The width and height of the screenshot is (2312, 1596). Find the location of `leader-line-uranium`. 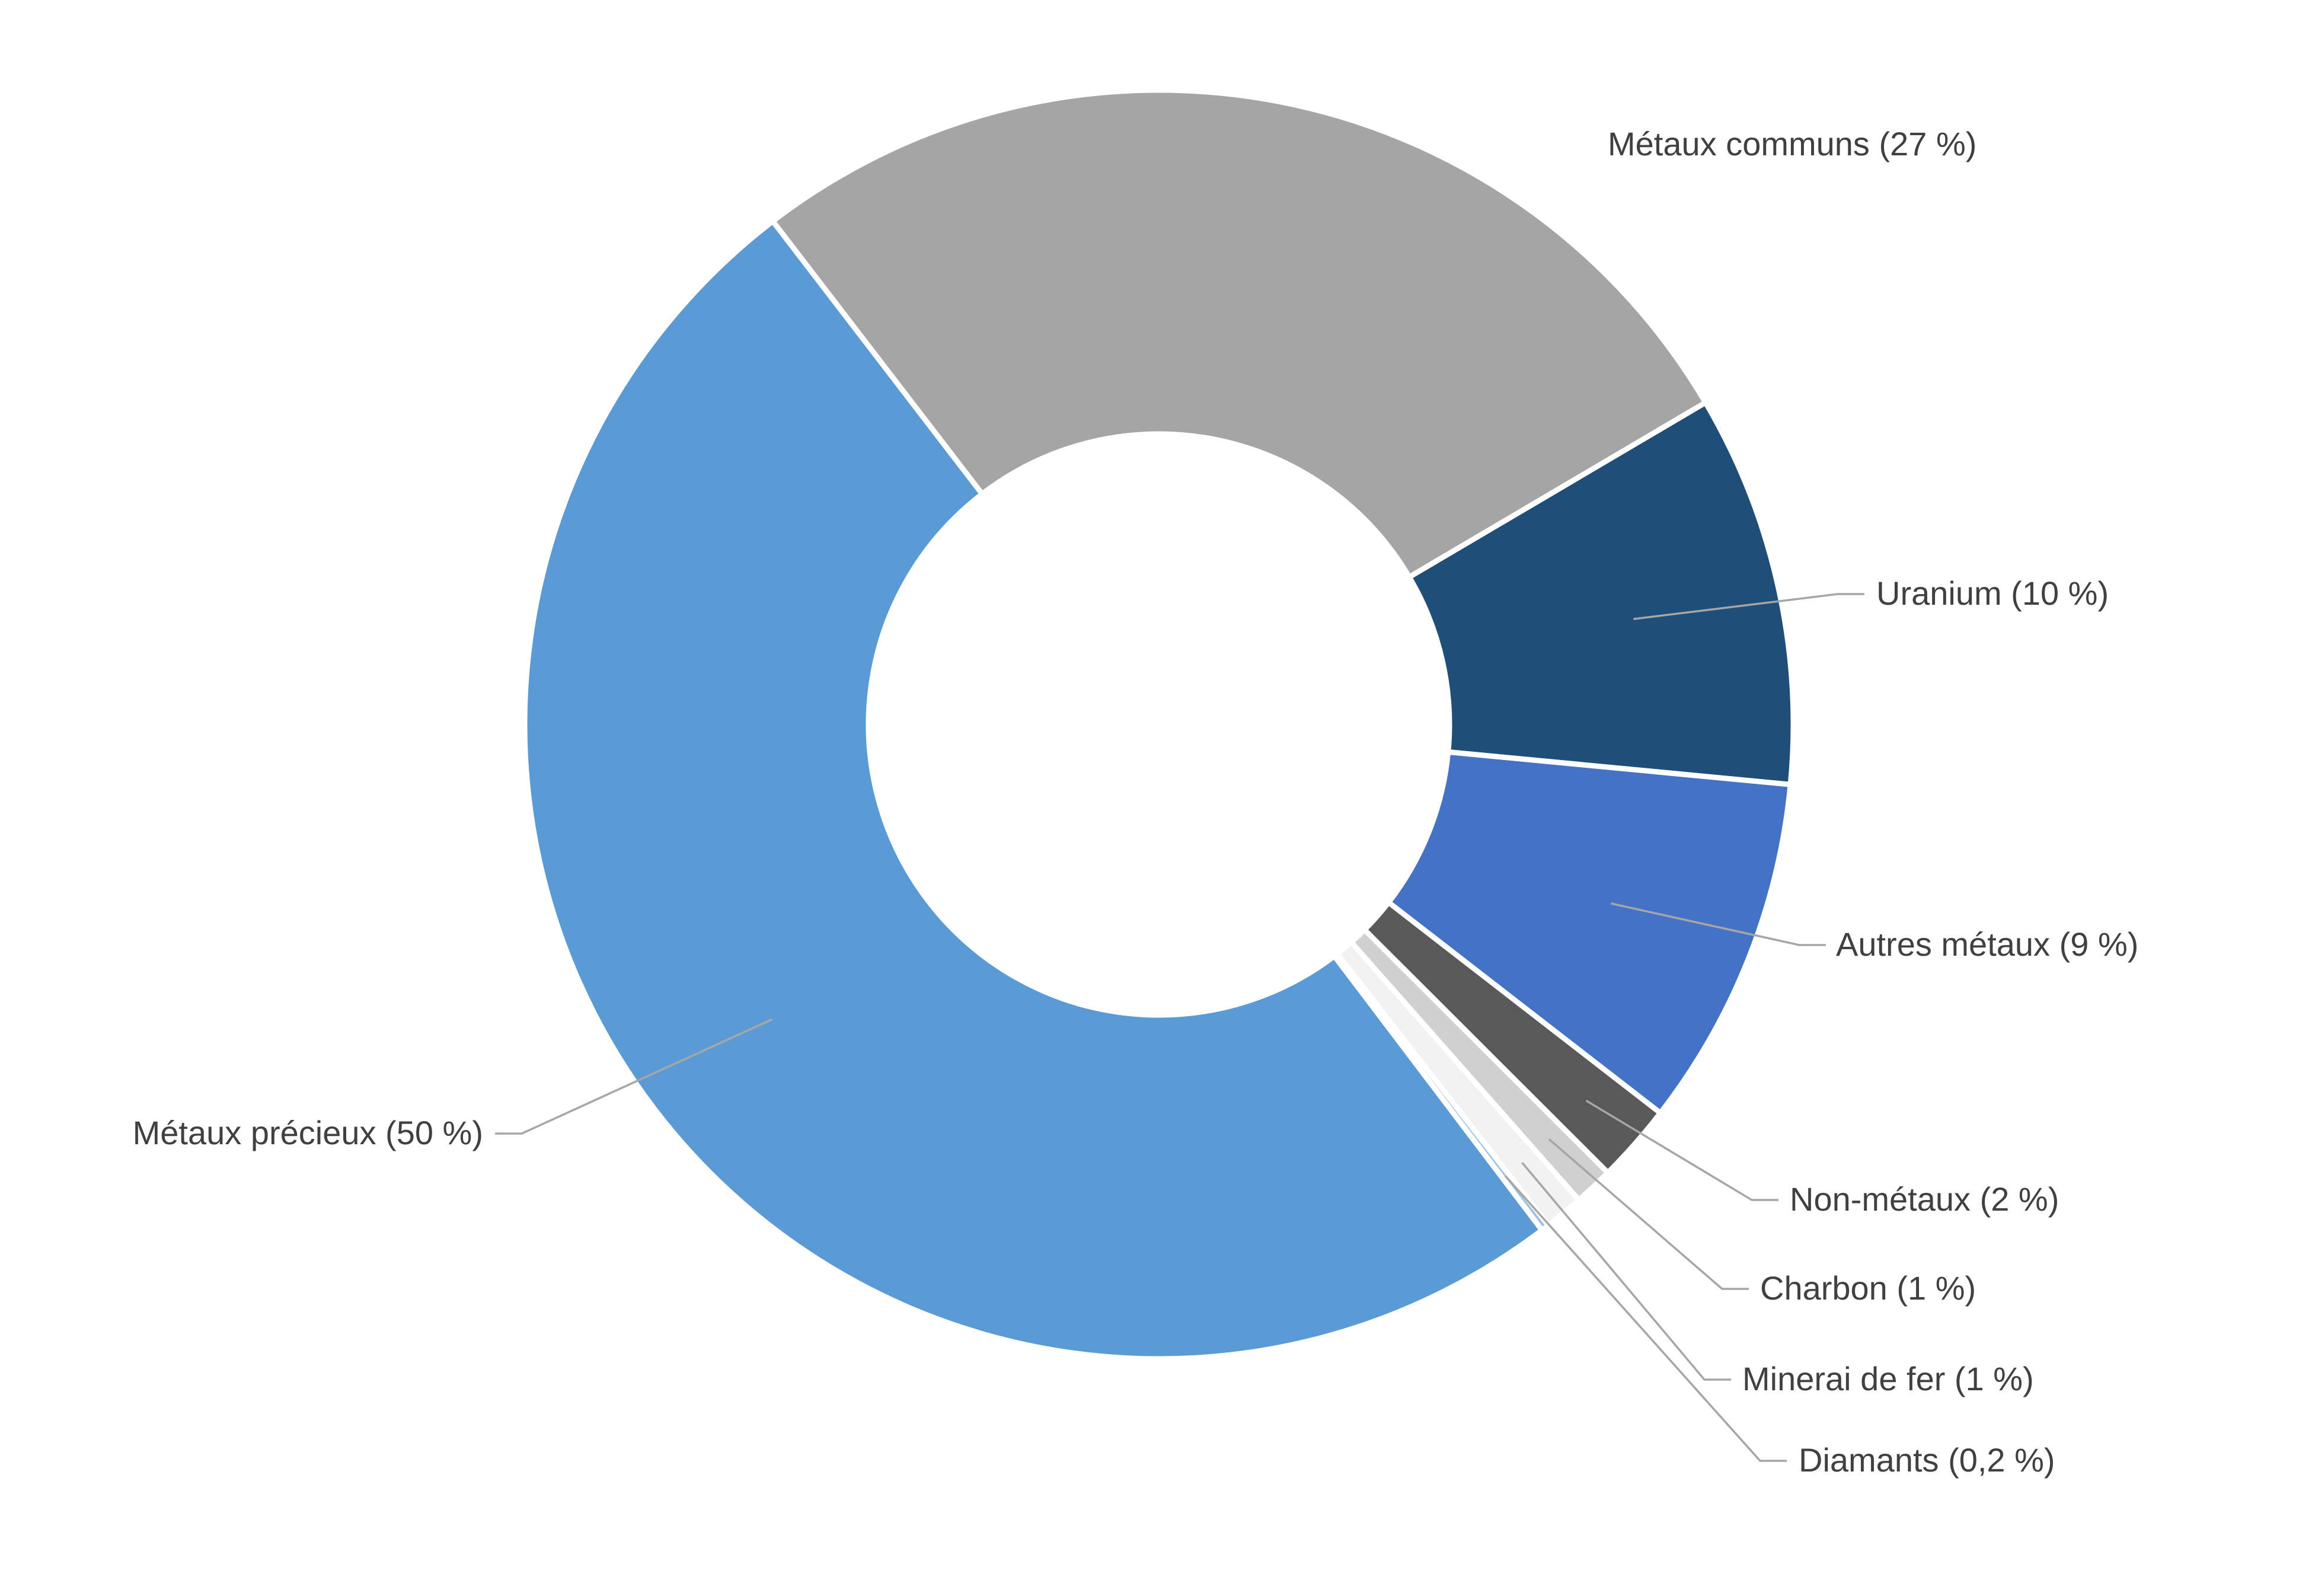

leader-line-uranium is located at coordinates (1748, 607).